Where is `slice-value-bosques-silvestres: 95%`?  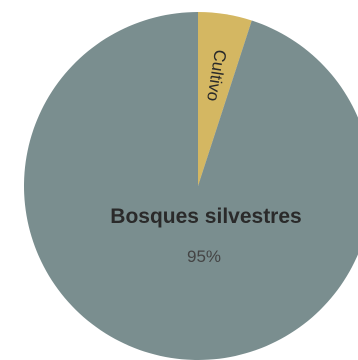
slice-value-bosques-silvestres: 95% is located at coordinates (204, 256).